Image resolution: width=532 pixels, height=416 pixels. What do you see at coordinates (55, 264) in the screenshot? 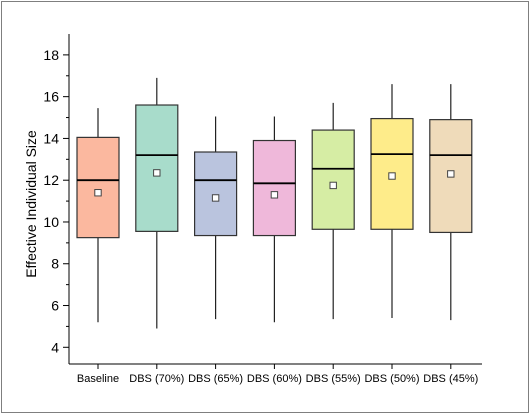
I see `y-tick-label: 8` at bounding box center [55, 264].